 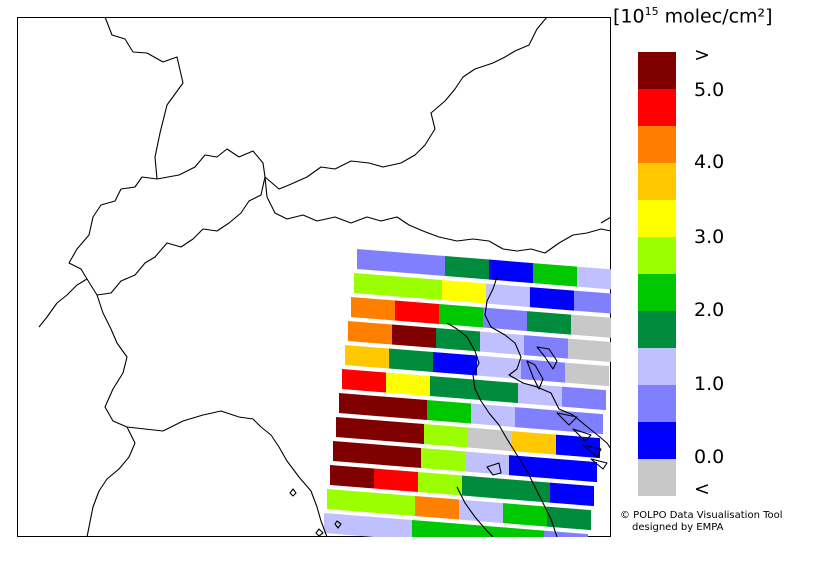 I want to click on legend-tick-label: 0.0, so click(x=709, y=457).